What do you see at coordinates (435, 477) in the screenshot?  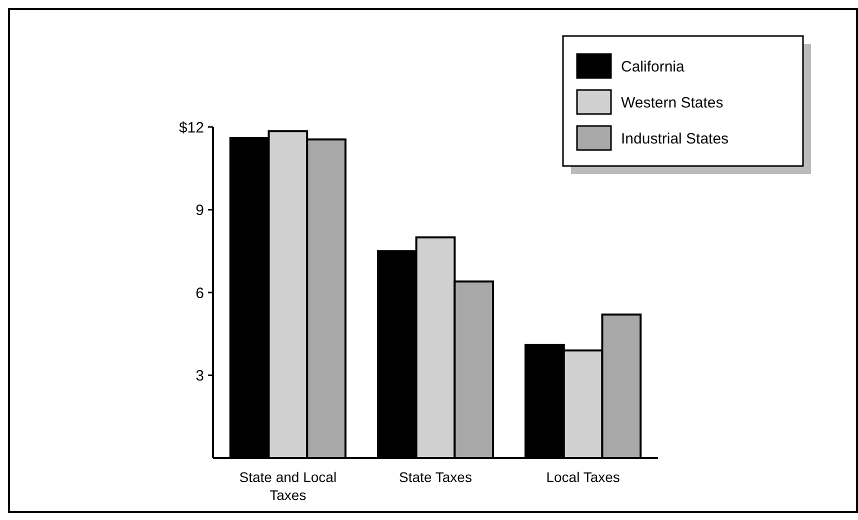 I see `x-tick-label: State Taxes` at bounding box center [435, 477].